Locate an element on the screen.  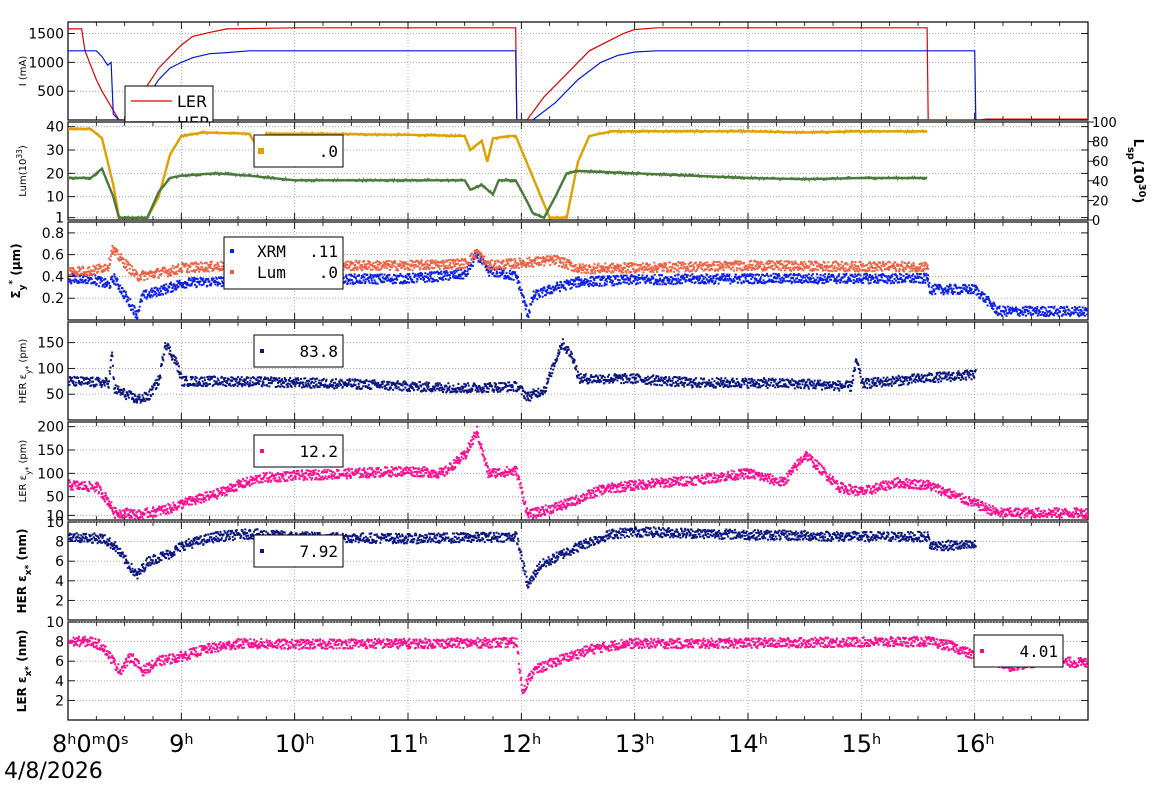
y2-axis-label: Lsp(1030) is located at coordinates (1137, 171).